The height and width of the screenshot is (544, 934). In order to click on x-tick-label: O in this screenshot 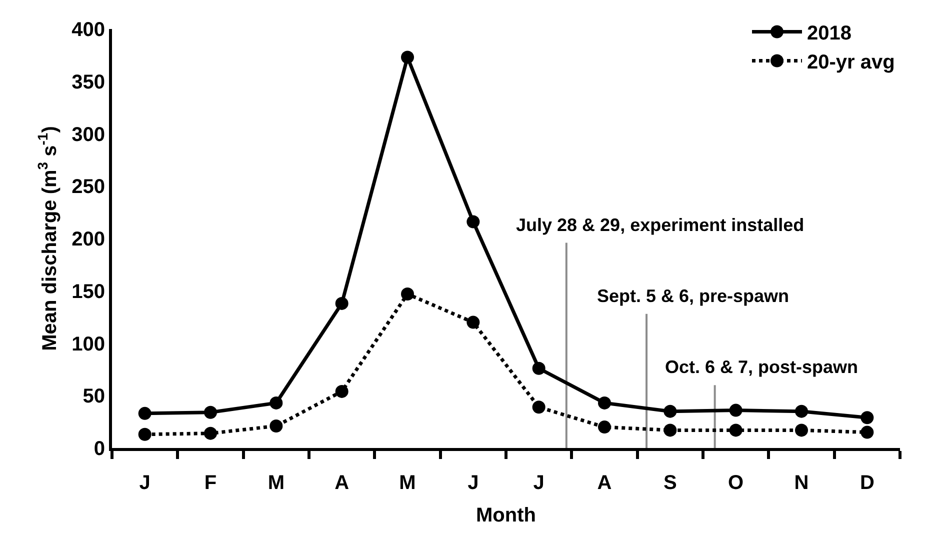, I will do `click(736, 483)`.